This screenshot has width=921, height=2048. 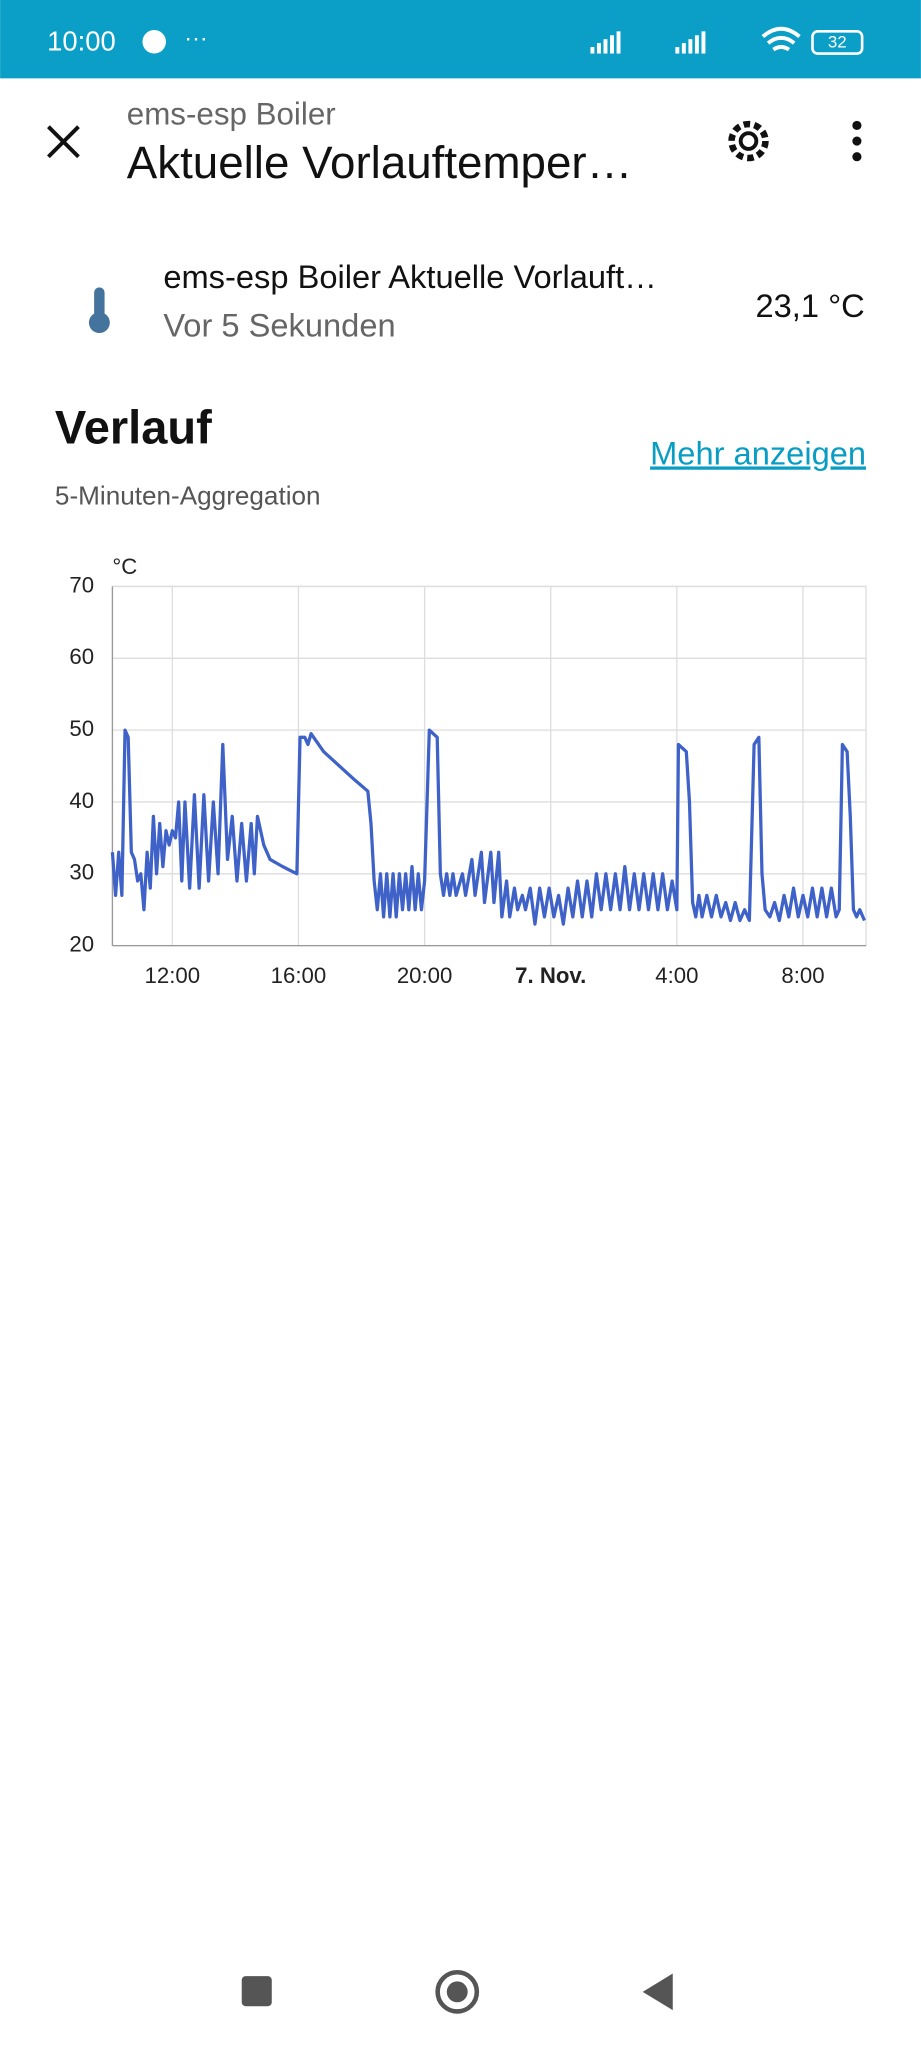 What do you see at coordinates (781, 39) in the screenshot?
I see `wifi-icon` at bounding box center [781, 39].